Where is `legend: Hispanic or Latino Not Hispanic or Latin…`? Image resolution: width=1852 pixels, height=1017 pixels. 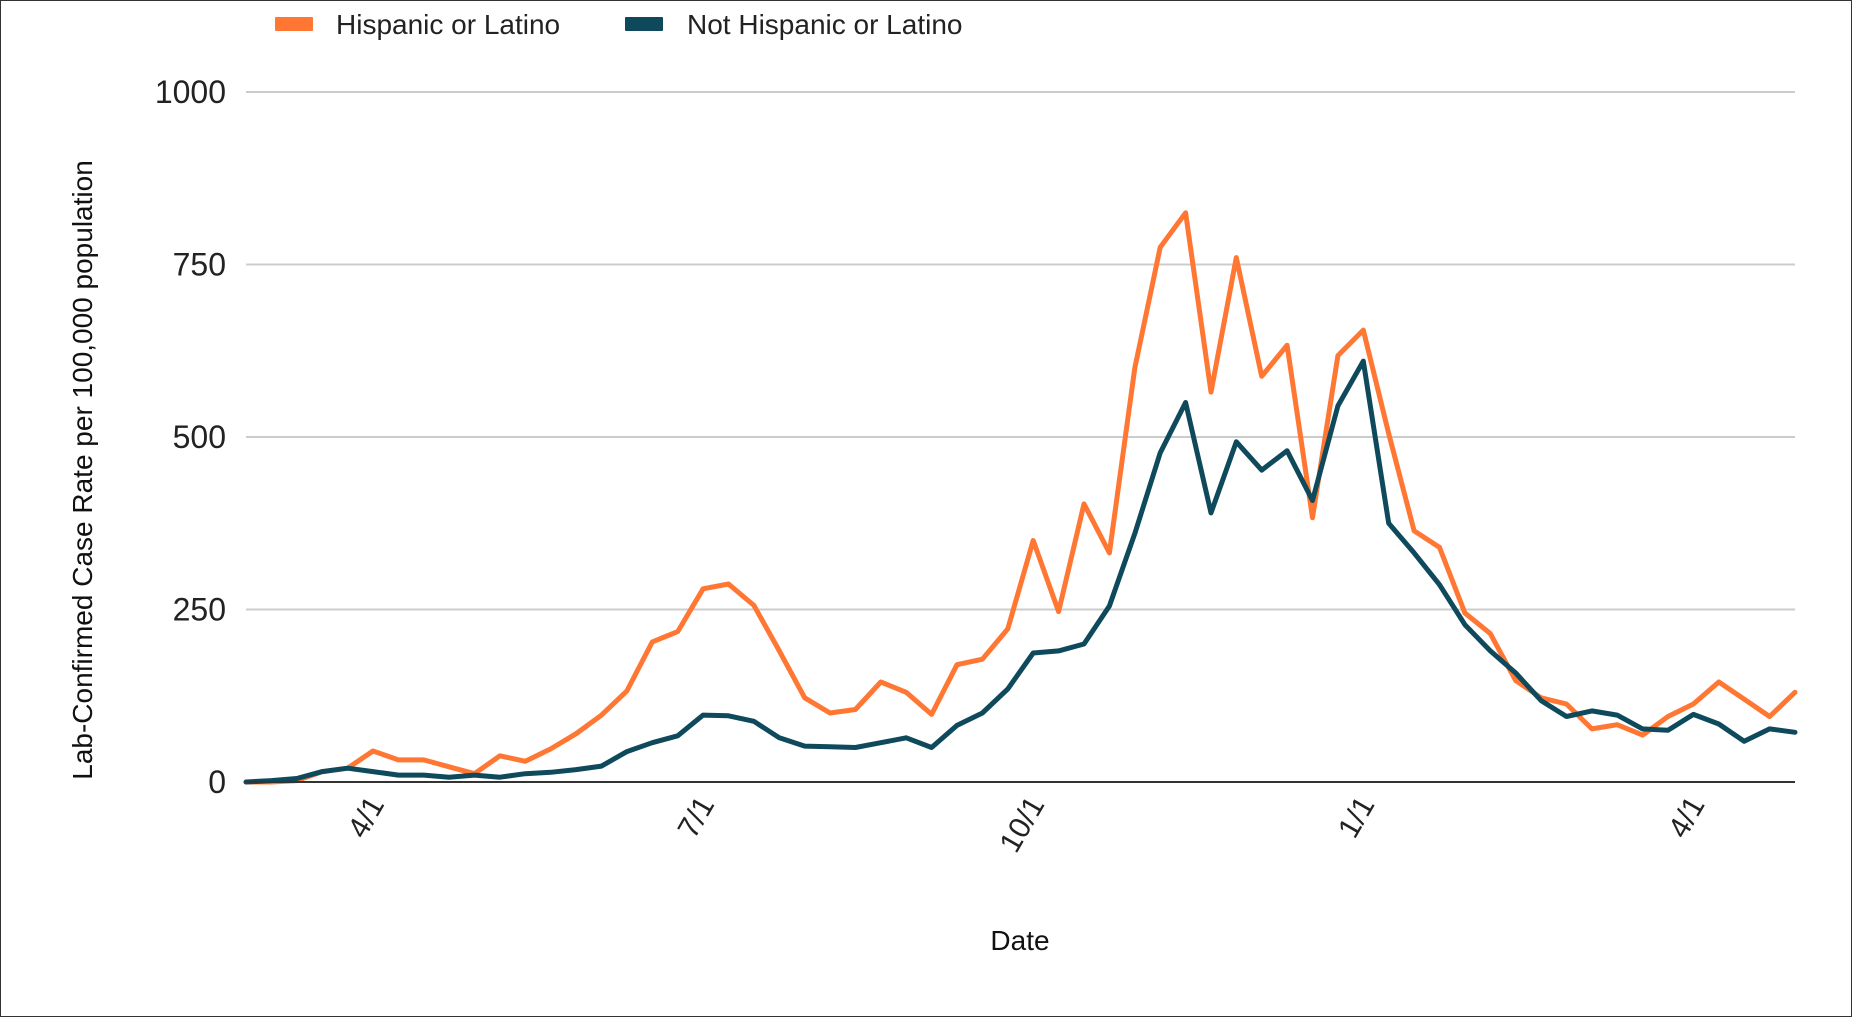 legend: Hispanic or Latino Not Hispanic or Latin… is located at coordinates (618, 24).